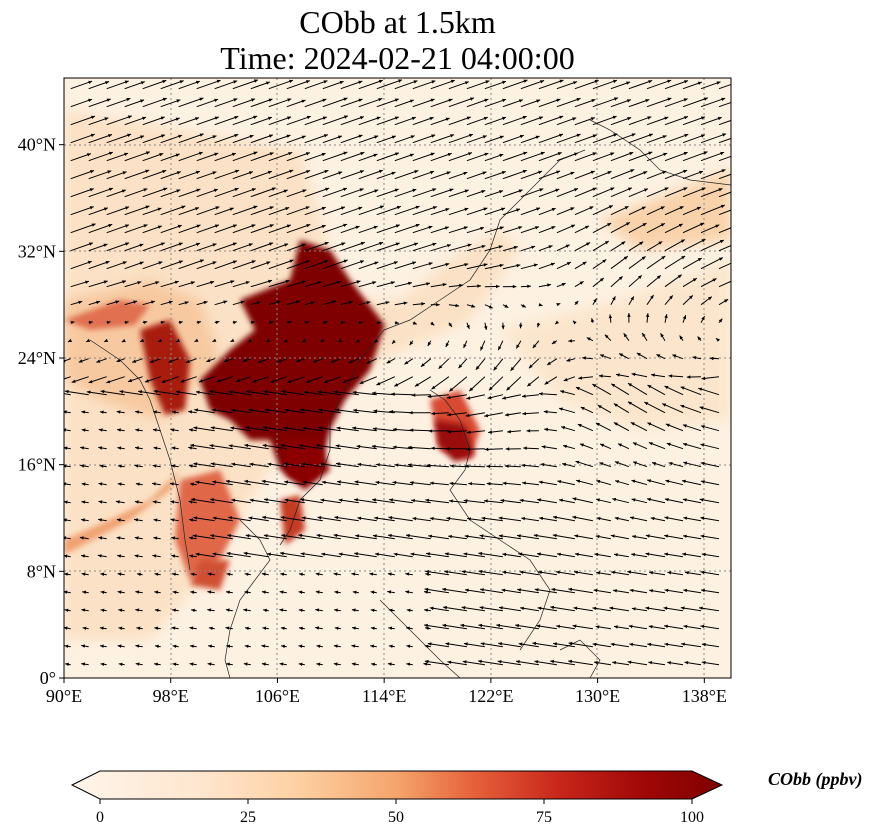 This screenshot has height=836, width=887. I want to click on lat-tick-label: 24°N, so click(37, 358).